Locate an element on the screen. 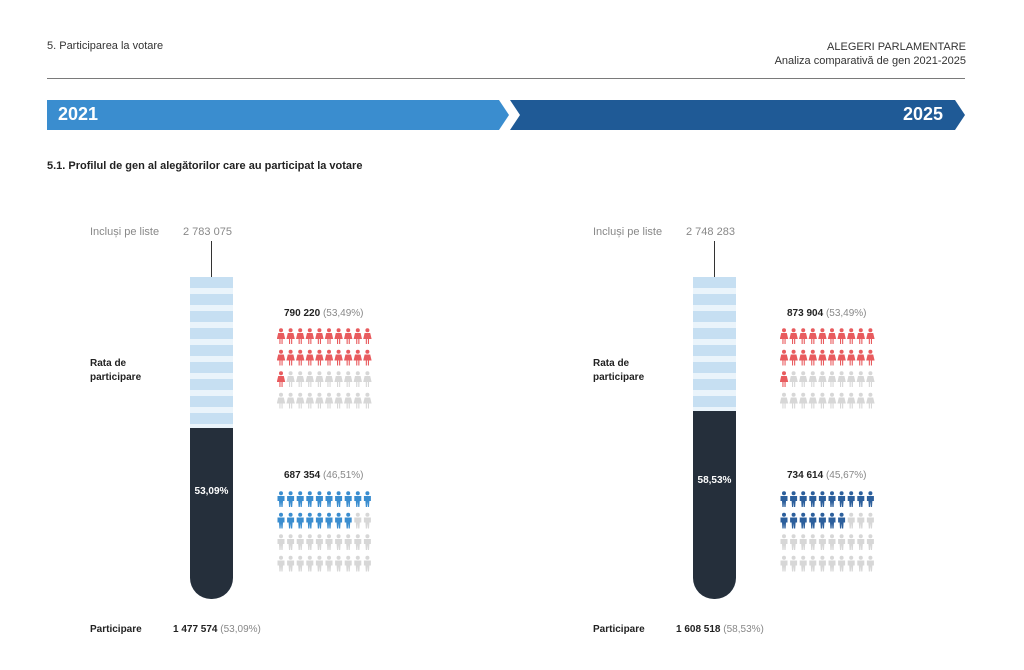 The image size is (1024, 670). women-value: 790 220 is located at coordinates (302, 313).